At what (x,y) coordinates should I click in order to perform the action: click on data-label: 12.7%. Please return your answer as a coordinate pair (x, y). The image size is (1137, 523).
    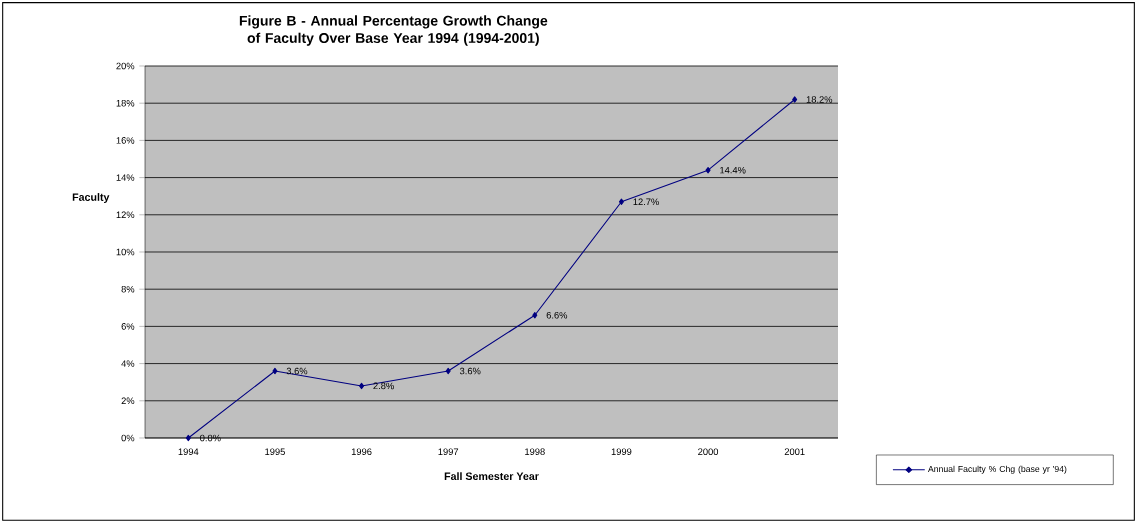
    Looking at the image, I should click on (646, 202).